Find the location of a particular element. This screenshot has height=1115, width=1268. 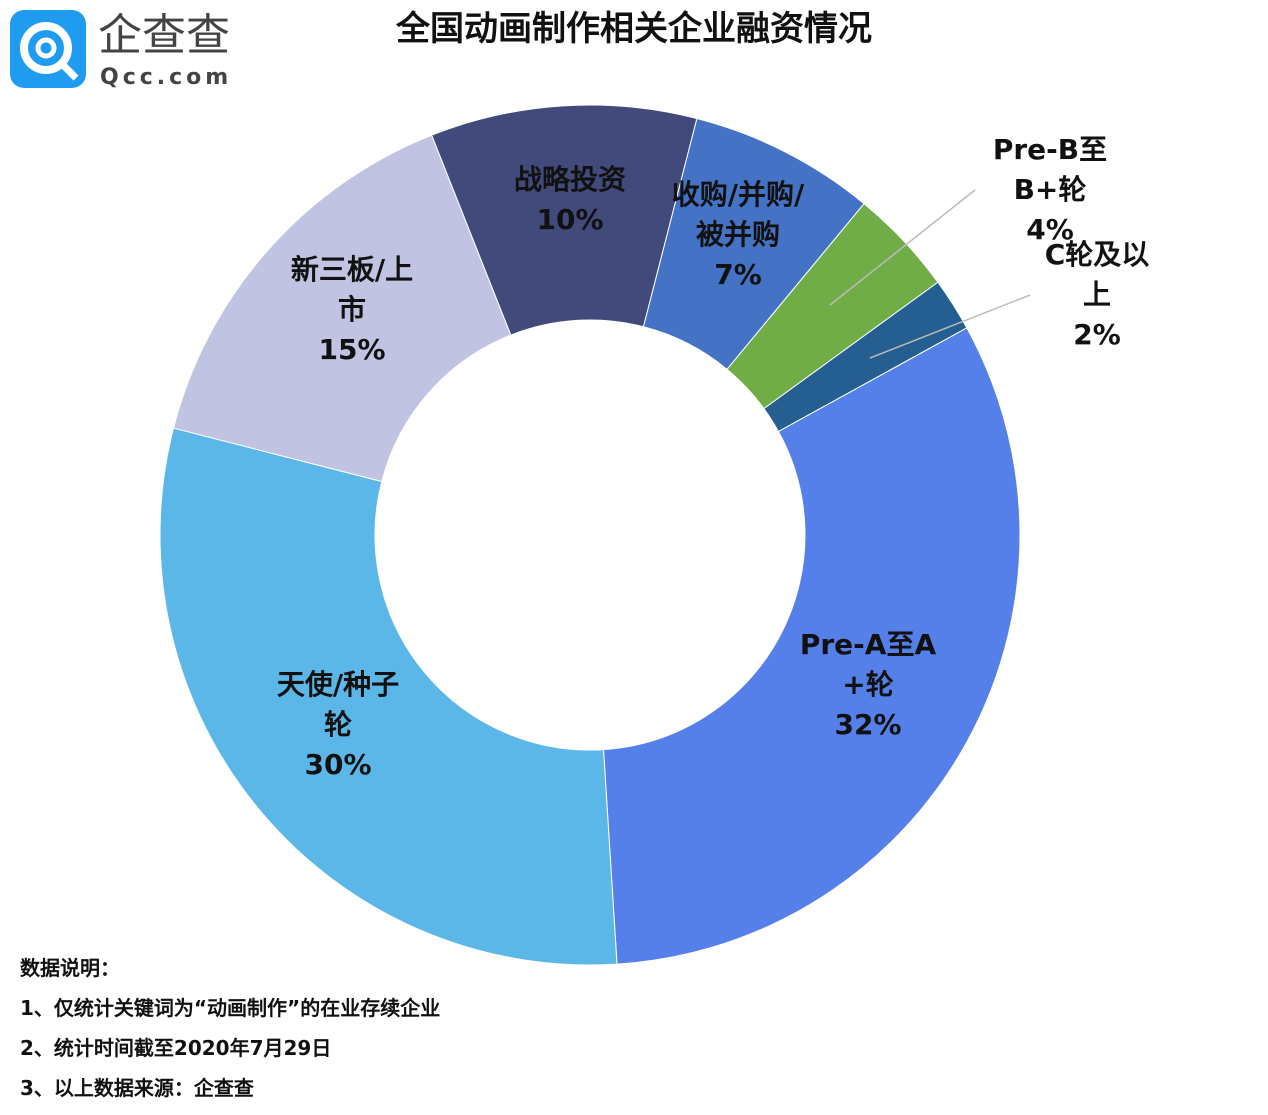

slice-label: C轮及以上 2% is located at coordinates (1097, 295).